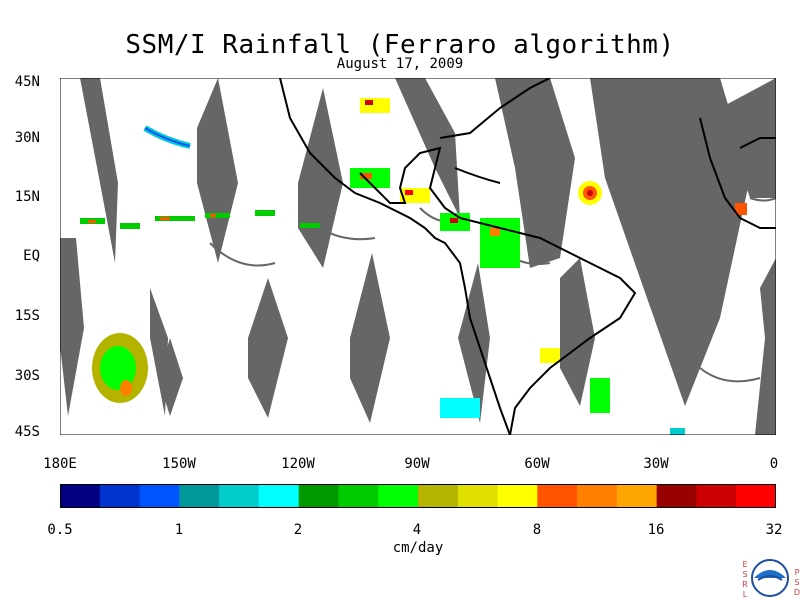 This screenshot has height=600, width=800. Describe the element at coordinates (27, 82) in the screenshot. I see `lat-label-45n: 45N` at that location.